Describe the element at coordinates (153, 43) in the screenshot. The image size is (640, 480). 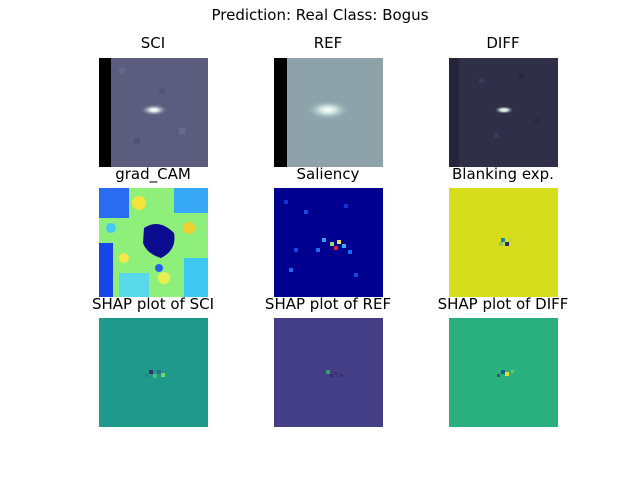
I see `panel-title-sci: SCI` at that location.